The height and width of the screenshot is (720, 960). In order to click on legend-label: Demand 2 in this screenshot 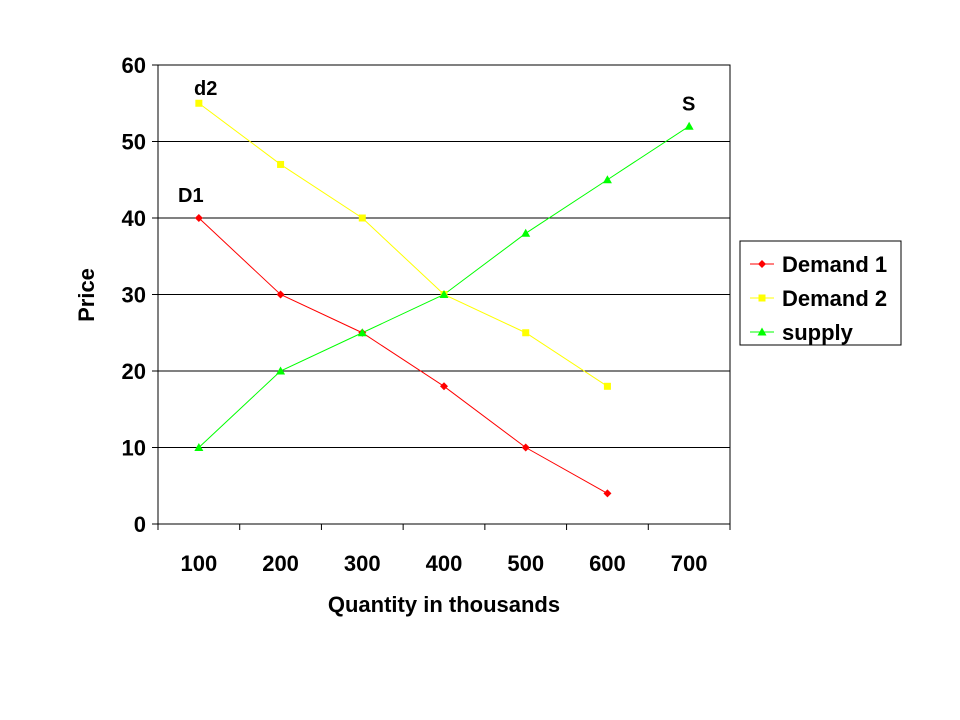, I will do `click(834, 298)`.